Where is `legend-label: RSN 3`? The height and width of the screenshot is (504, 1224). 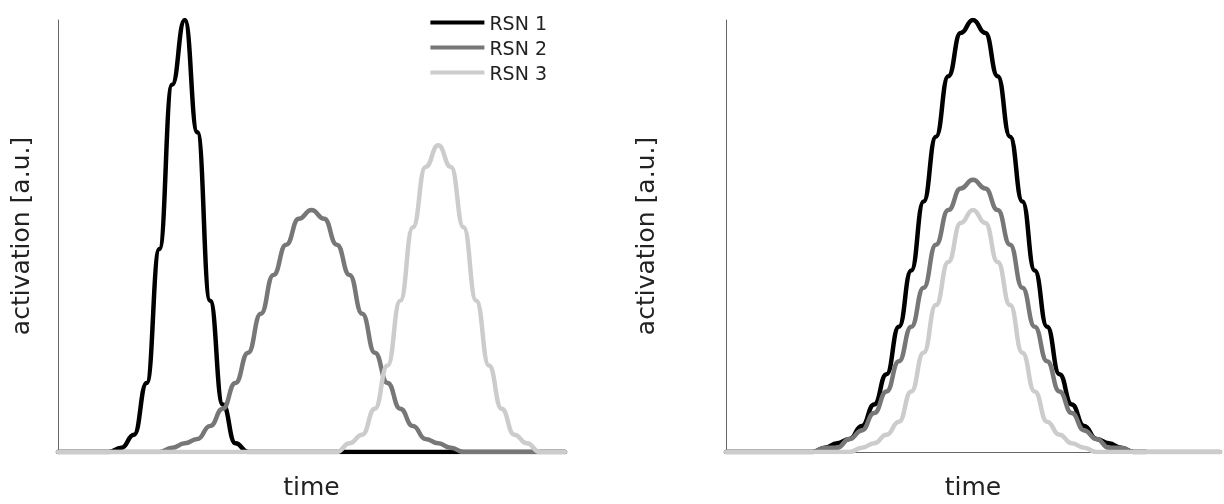 legend-label: RSN 3 is located at coordinates (518, 72).